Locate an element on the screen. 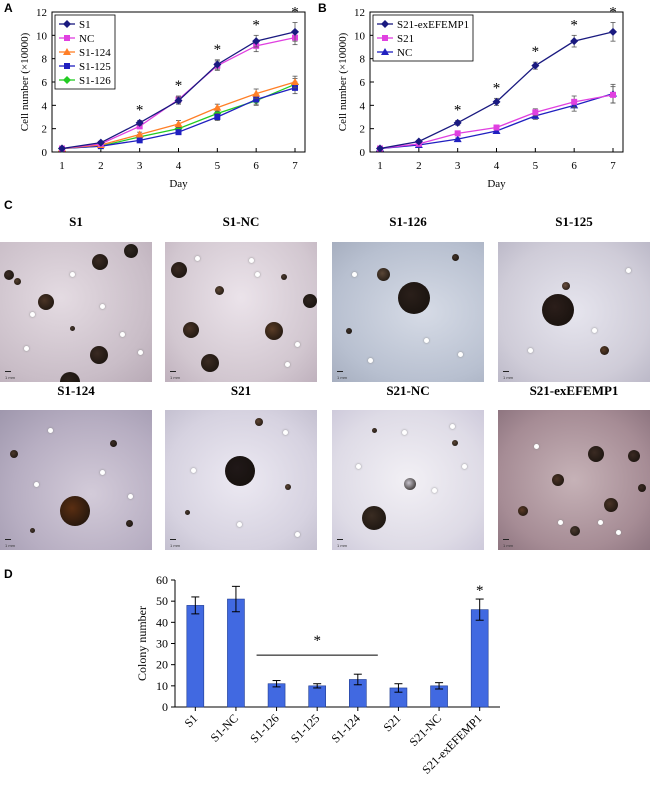 The image size is (650, 792). x-tick-label: 7 is located at coordinates (295, 166).